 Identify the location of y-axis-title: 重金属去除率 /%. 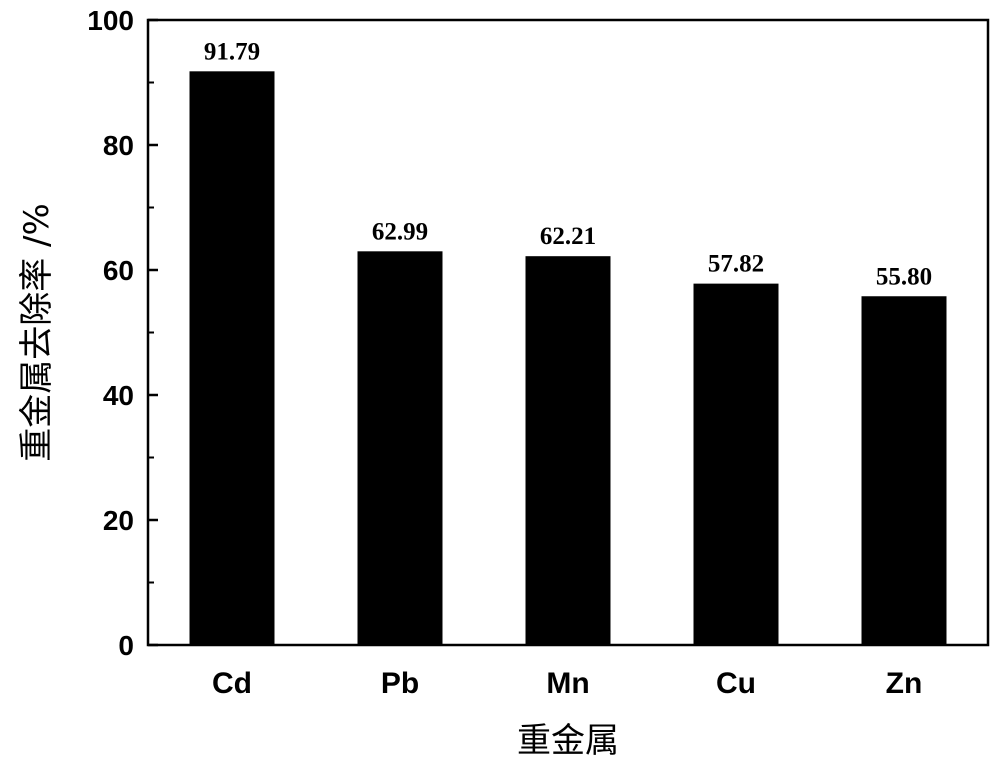
(37, 332).